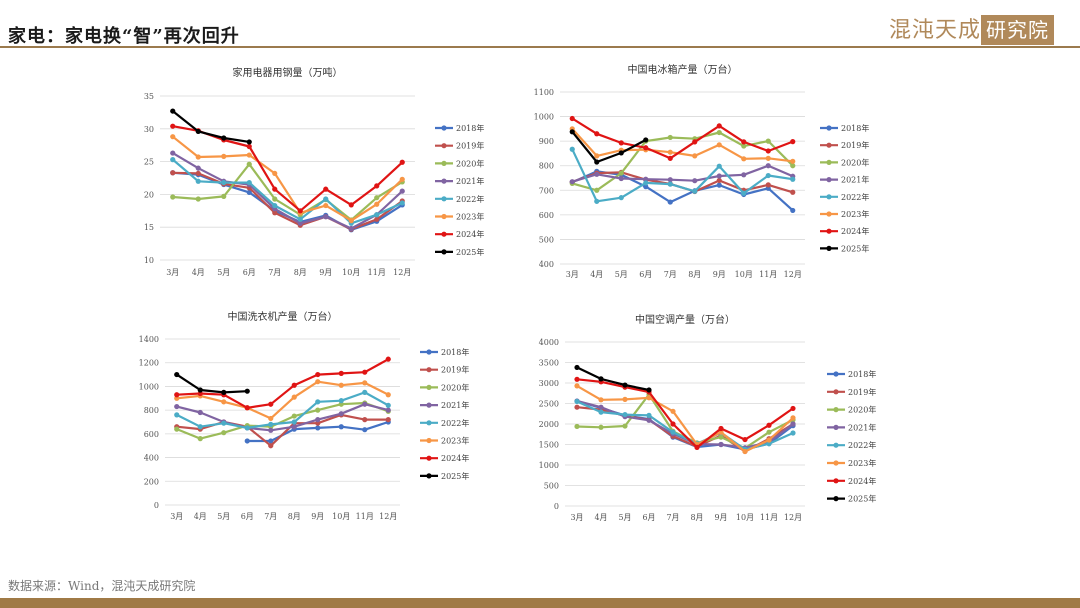 The image size is (1080, 608). What do you see at coordinates (455, 458) in the screenshot?
I see `legend-label: 2024年` at bounding box center [455, 458].